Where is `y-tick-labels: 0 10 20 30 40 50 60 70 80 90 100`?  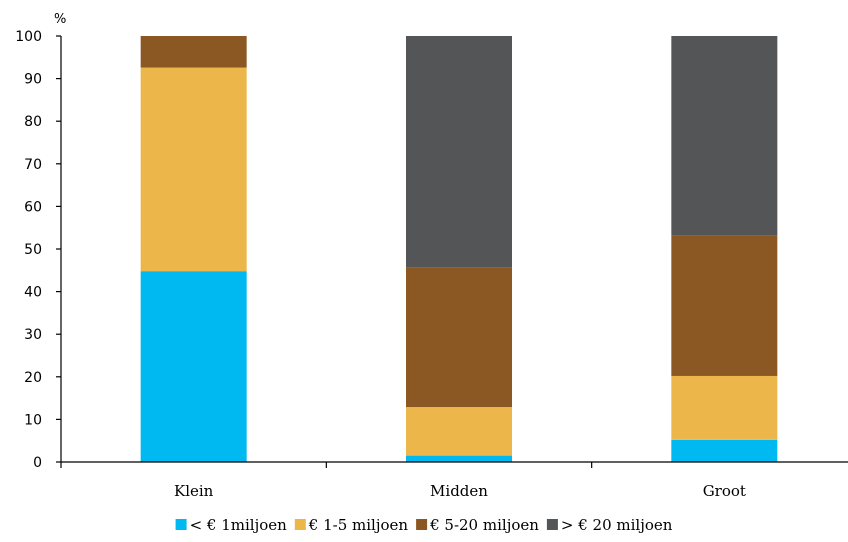
y-tick-labels: 0 10 20 30 40 50 60 70 80 90 100 is located at coordinates (28, 250).